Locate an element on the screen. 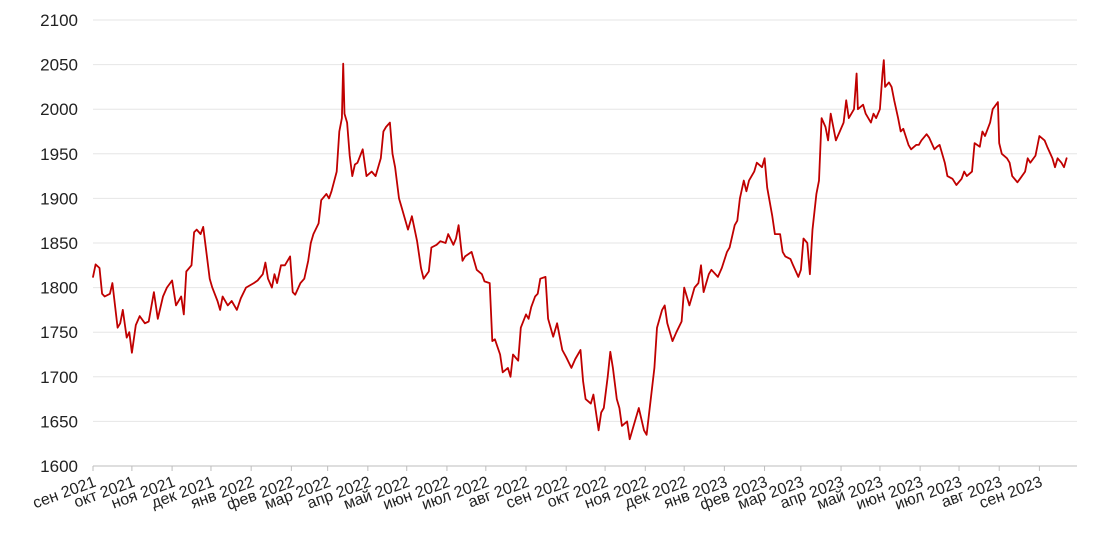 This screenshot has height=542, width=1100. y-tick-label: 2050 is located at coordinates (59, 65).